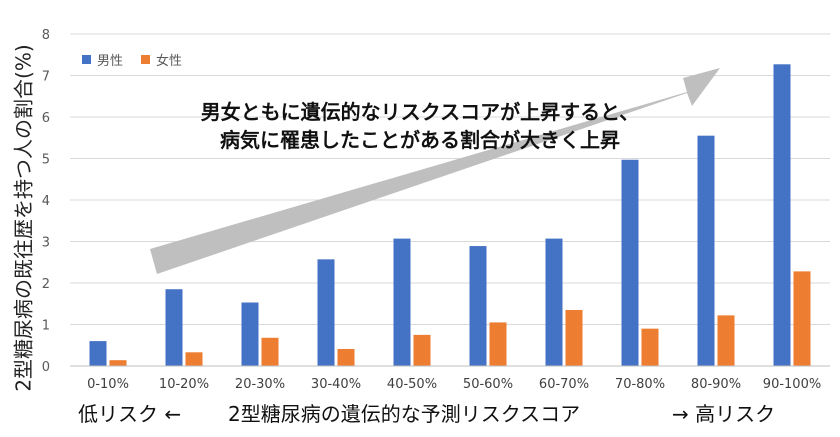 This screenshot has width=840, height=437. What do you see at coordinates (132, 59) in the screenshot?
I see `legend: 男性 女性` at bounding box center [132, 59].